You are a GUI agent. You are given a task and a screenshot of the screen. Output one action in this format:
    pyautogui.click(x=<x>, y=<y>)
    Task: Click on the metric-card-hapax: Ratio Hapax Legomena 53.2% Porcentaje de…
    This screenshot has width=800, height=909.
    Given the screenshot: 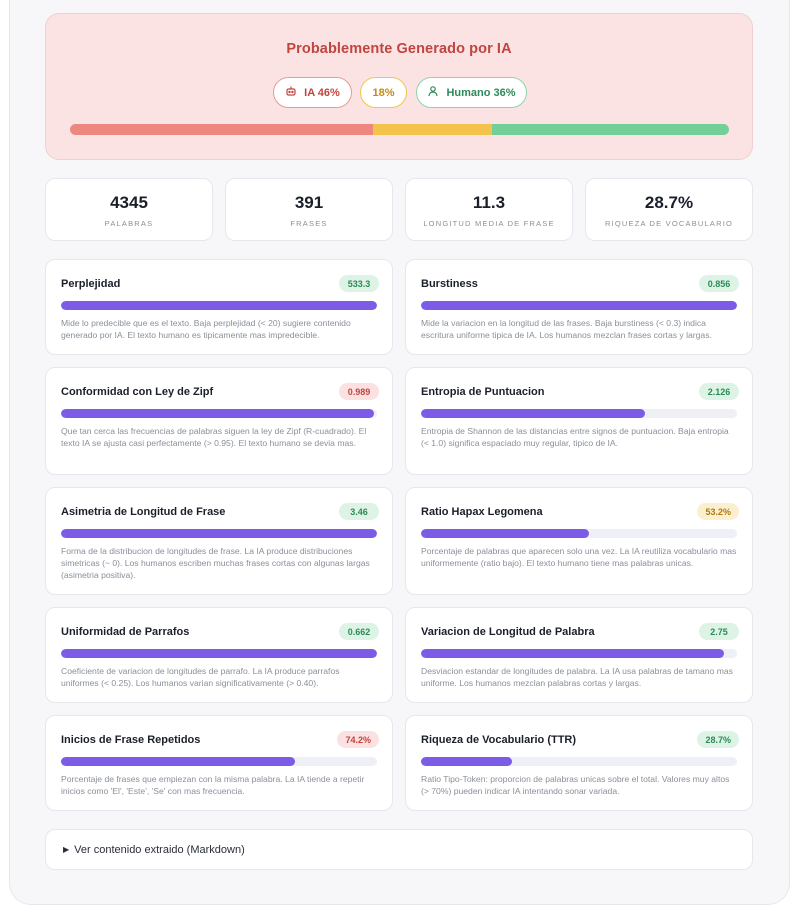 What is the action you would take?
    pyautogui.click(x=579, y=541)
    